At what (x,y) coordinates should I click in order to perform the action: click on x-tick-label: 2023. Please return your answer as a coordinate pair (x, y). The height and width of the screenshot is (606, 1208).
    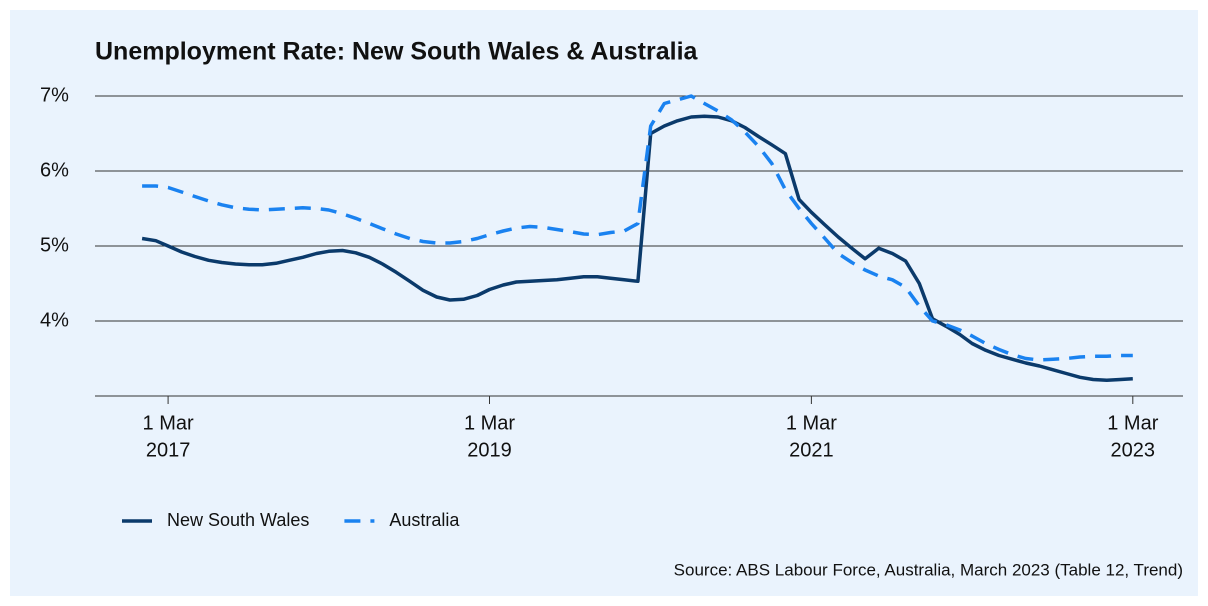
    Looking at the image, I should click on (1133, 450).